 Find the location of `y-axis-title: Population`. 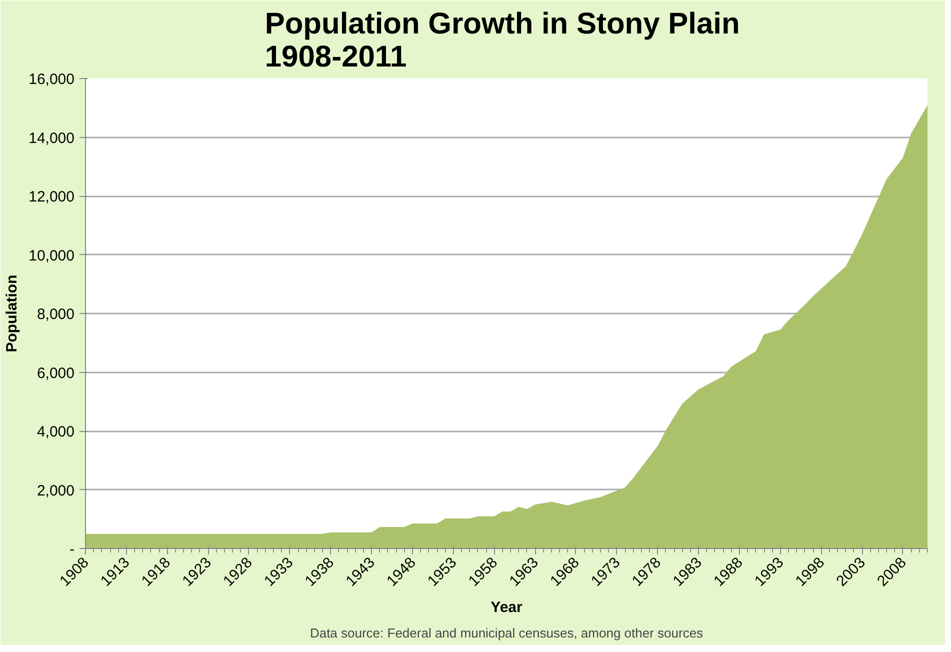

y-axis-title: Population is located at coordinates (12, 313).